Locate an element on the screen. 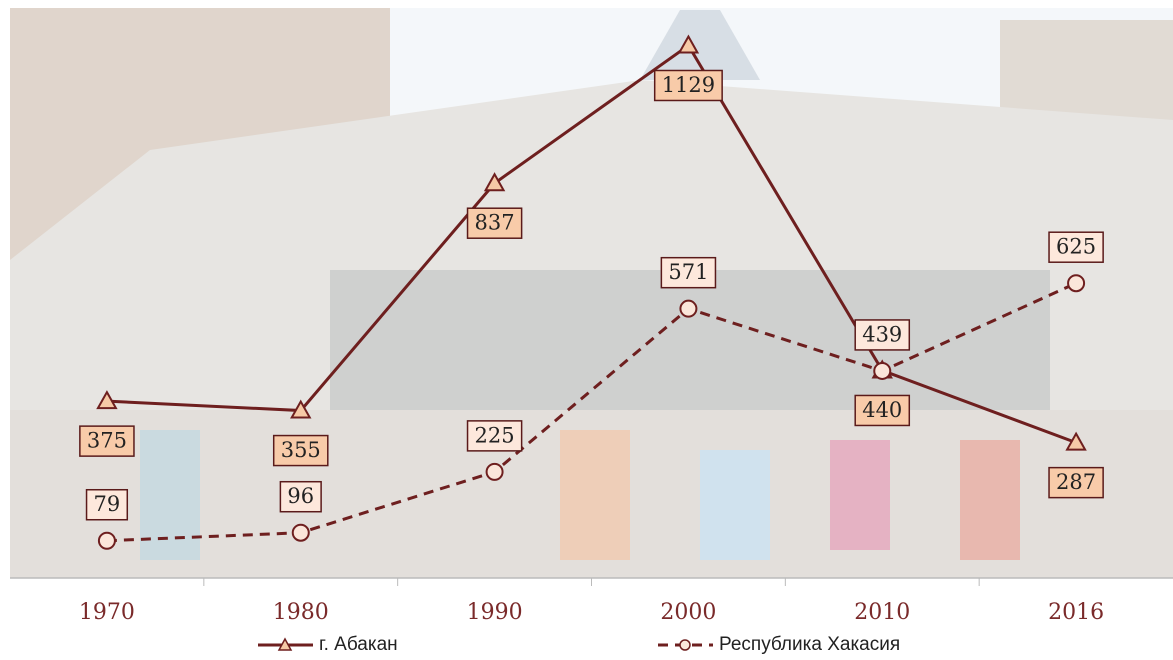  data-label: 439 is located at coordinates (882, 335).